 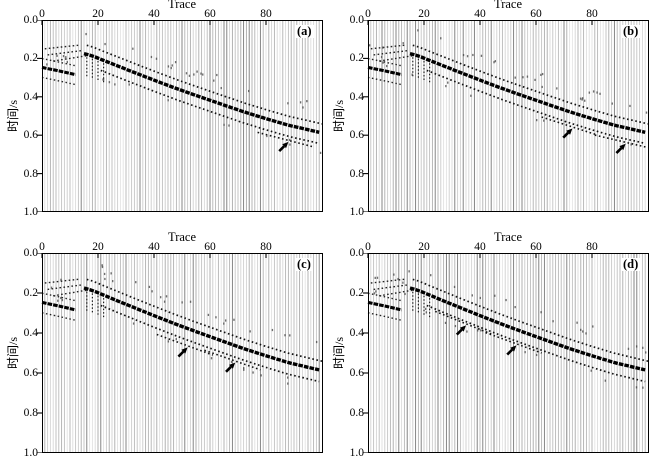 What do you see at coordinates (631, 31) in the screenshot?
I see `panel-label-b: (b)` at bounding box center [631, 31].